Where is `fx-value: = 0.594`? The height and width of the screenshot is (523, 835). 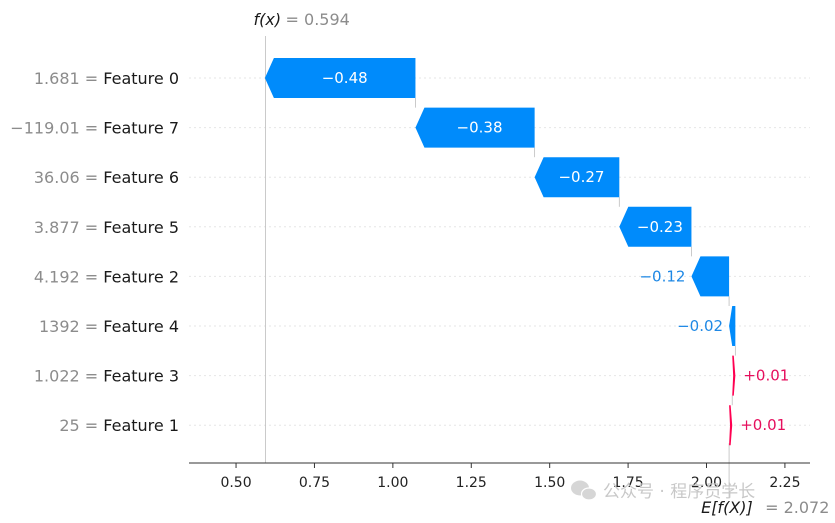
fx-value: = 0.594 is located at coordinates (318, 19).